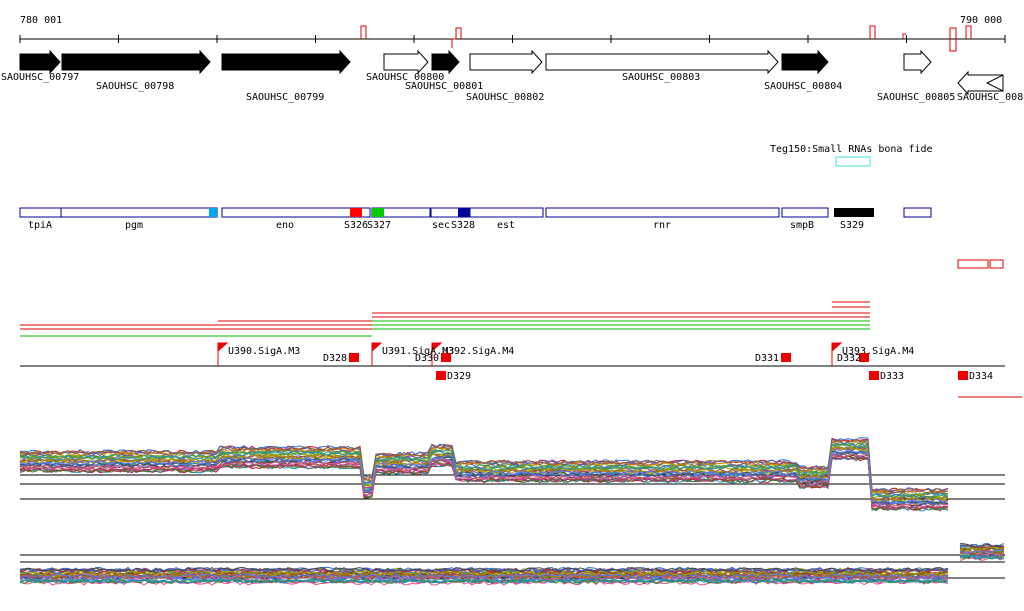 The height and width of the screenshot is (611, 1024). I want to click on small-rna-track: Teg150:Small RNAs bona fide, so click(851, 155).